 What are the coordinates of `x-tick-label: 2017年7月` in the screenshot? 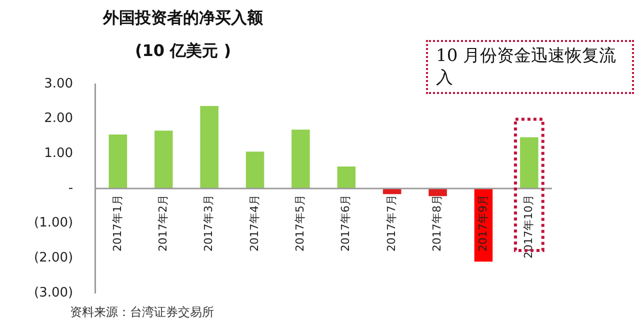 It's located at (391, 223).